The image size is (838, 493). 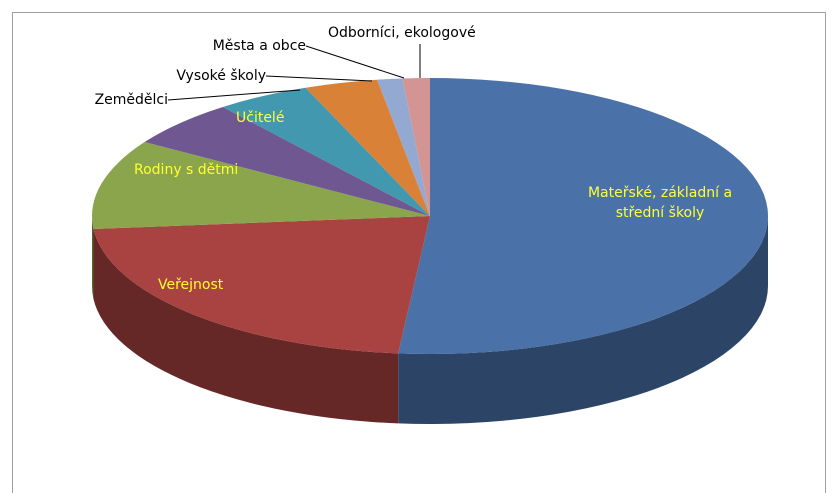 What do you see at coordinates (131, 100) in the screenshot?
I see `slice-label: Zemědělci` at bounding box center [131, 100].